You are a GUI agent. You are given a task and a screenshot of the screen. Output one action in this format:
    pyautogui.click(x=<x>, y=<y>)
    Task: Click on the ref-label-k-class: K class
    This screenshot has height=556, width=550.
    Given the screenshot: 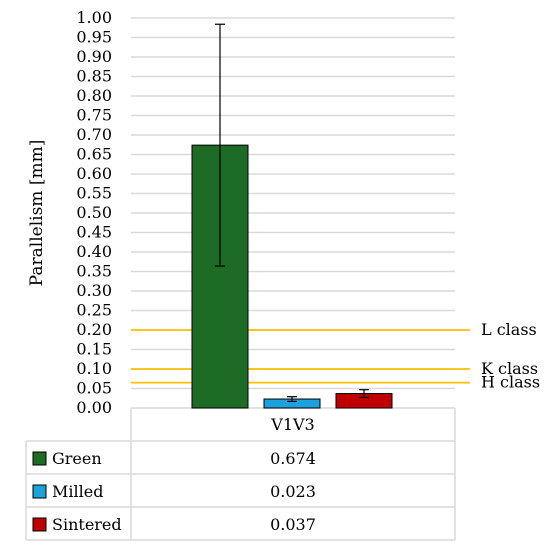 What is the action you would take?
    pyautogui.click(x=509, y=368)
    